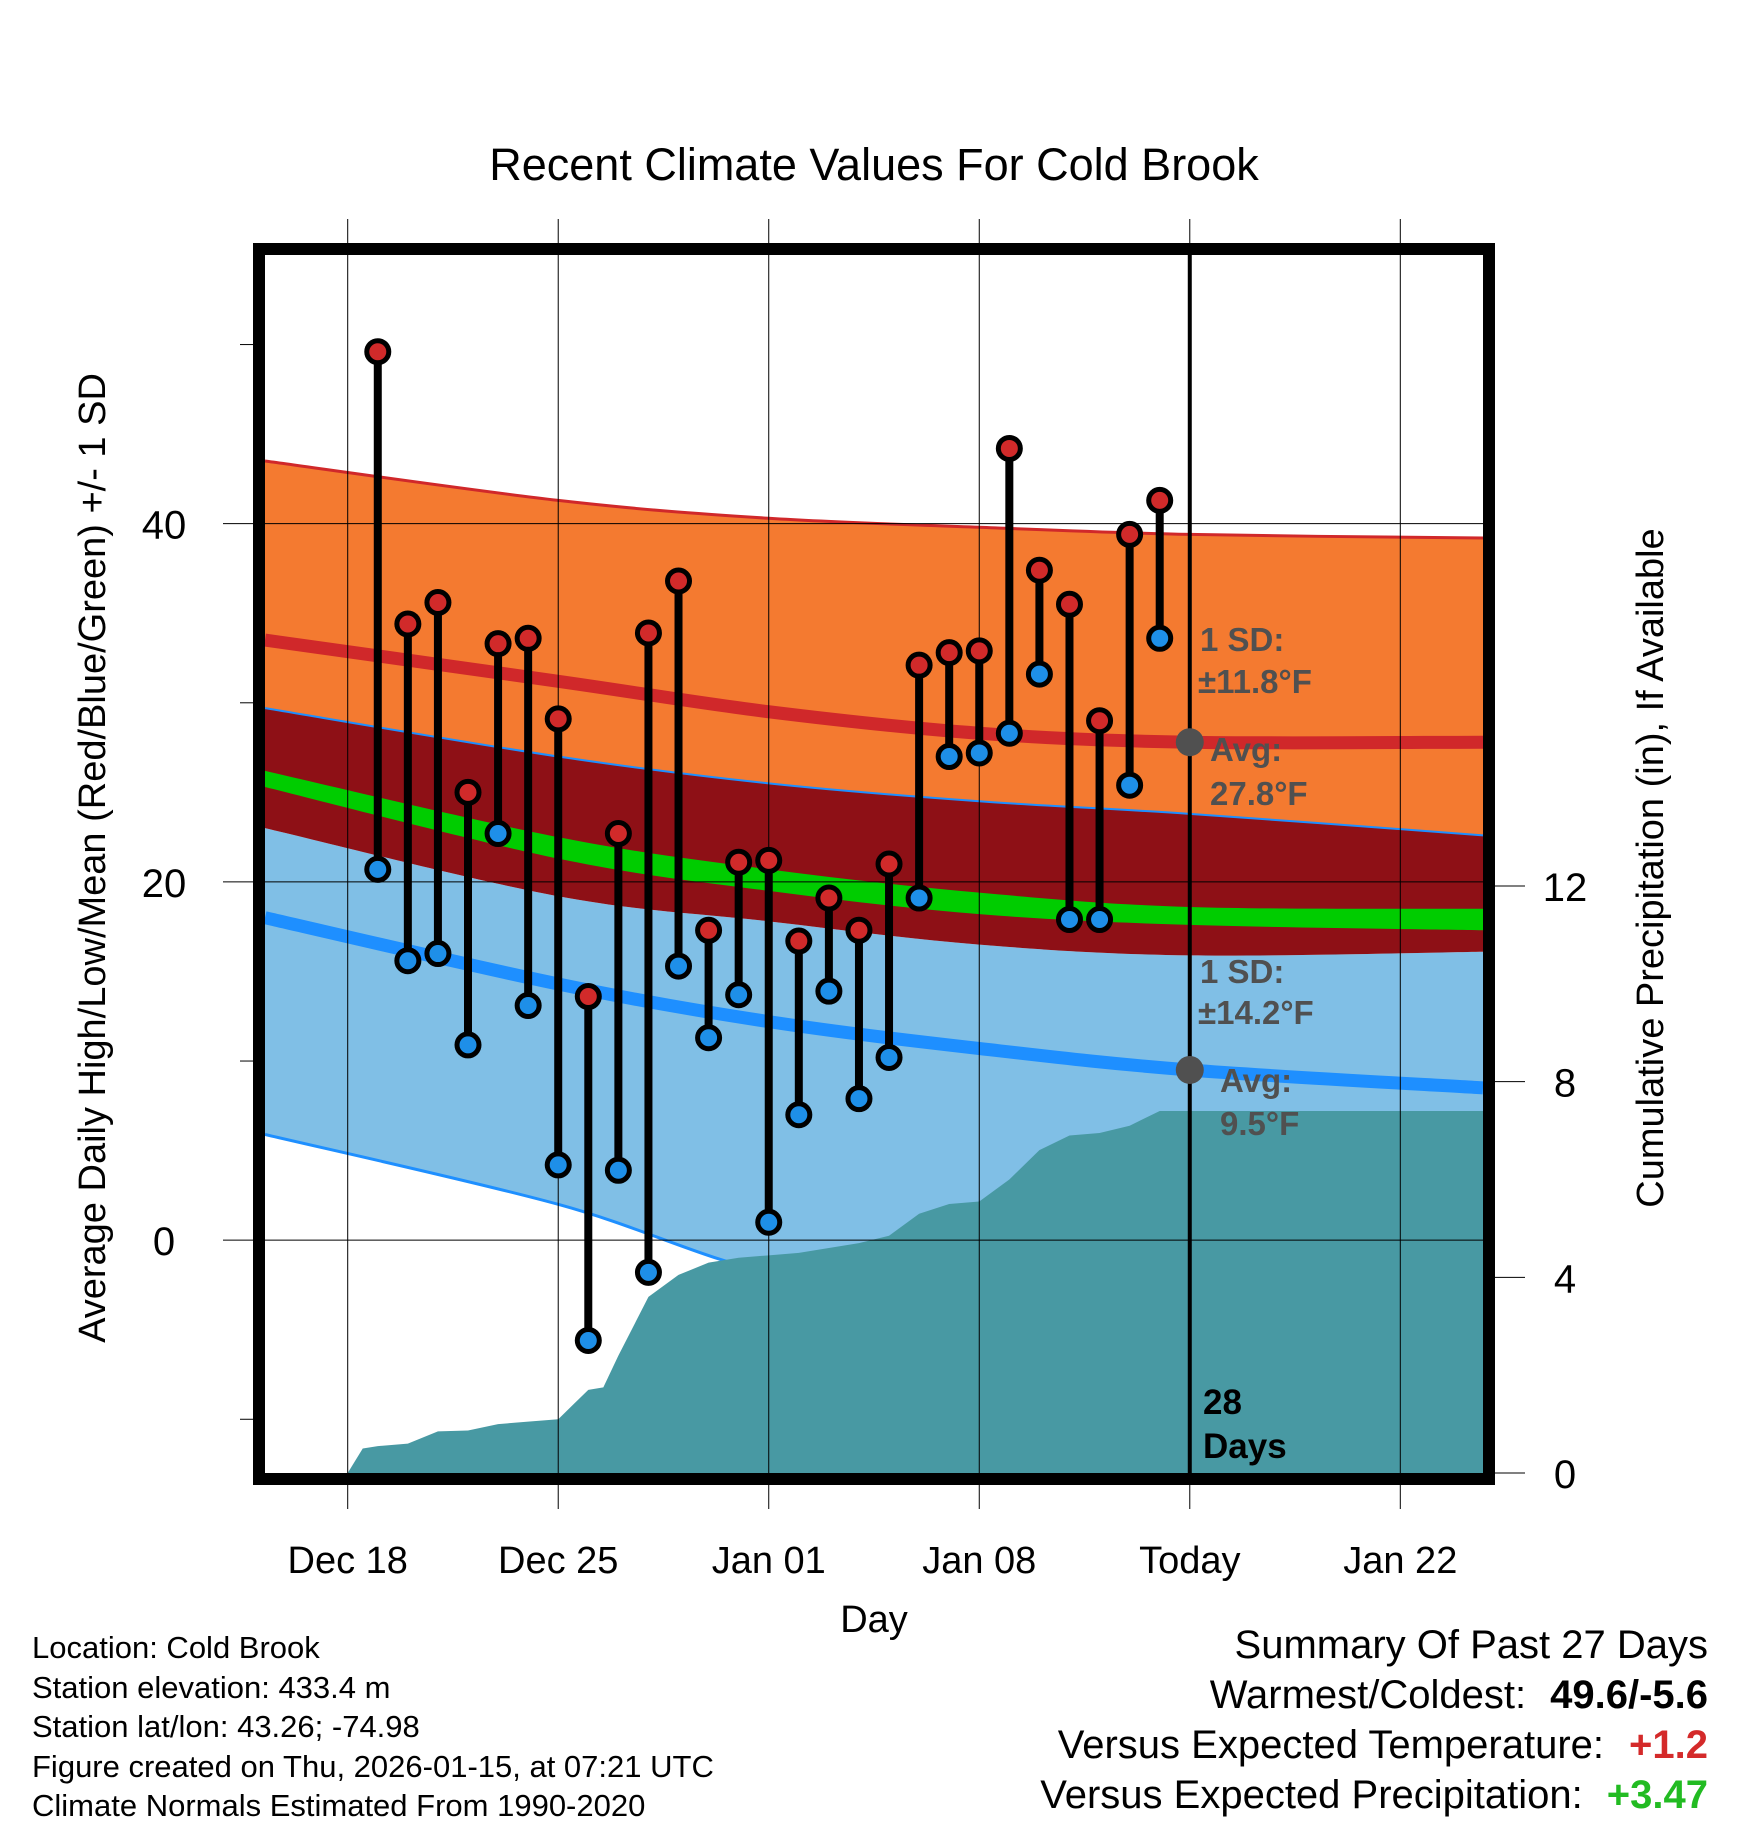  I want to click on temp-value: +1.2, so click(1668, 1745).